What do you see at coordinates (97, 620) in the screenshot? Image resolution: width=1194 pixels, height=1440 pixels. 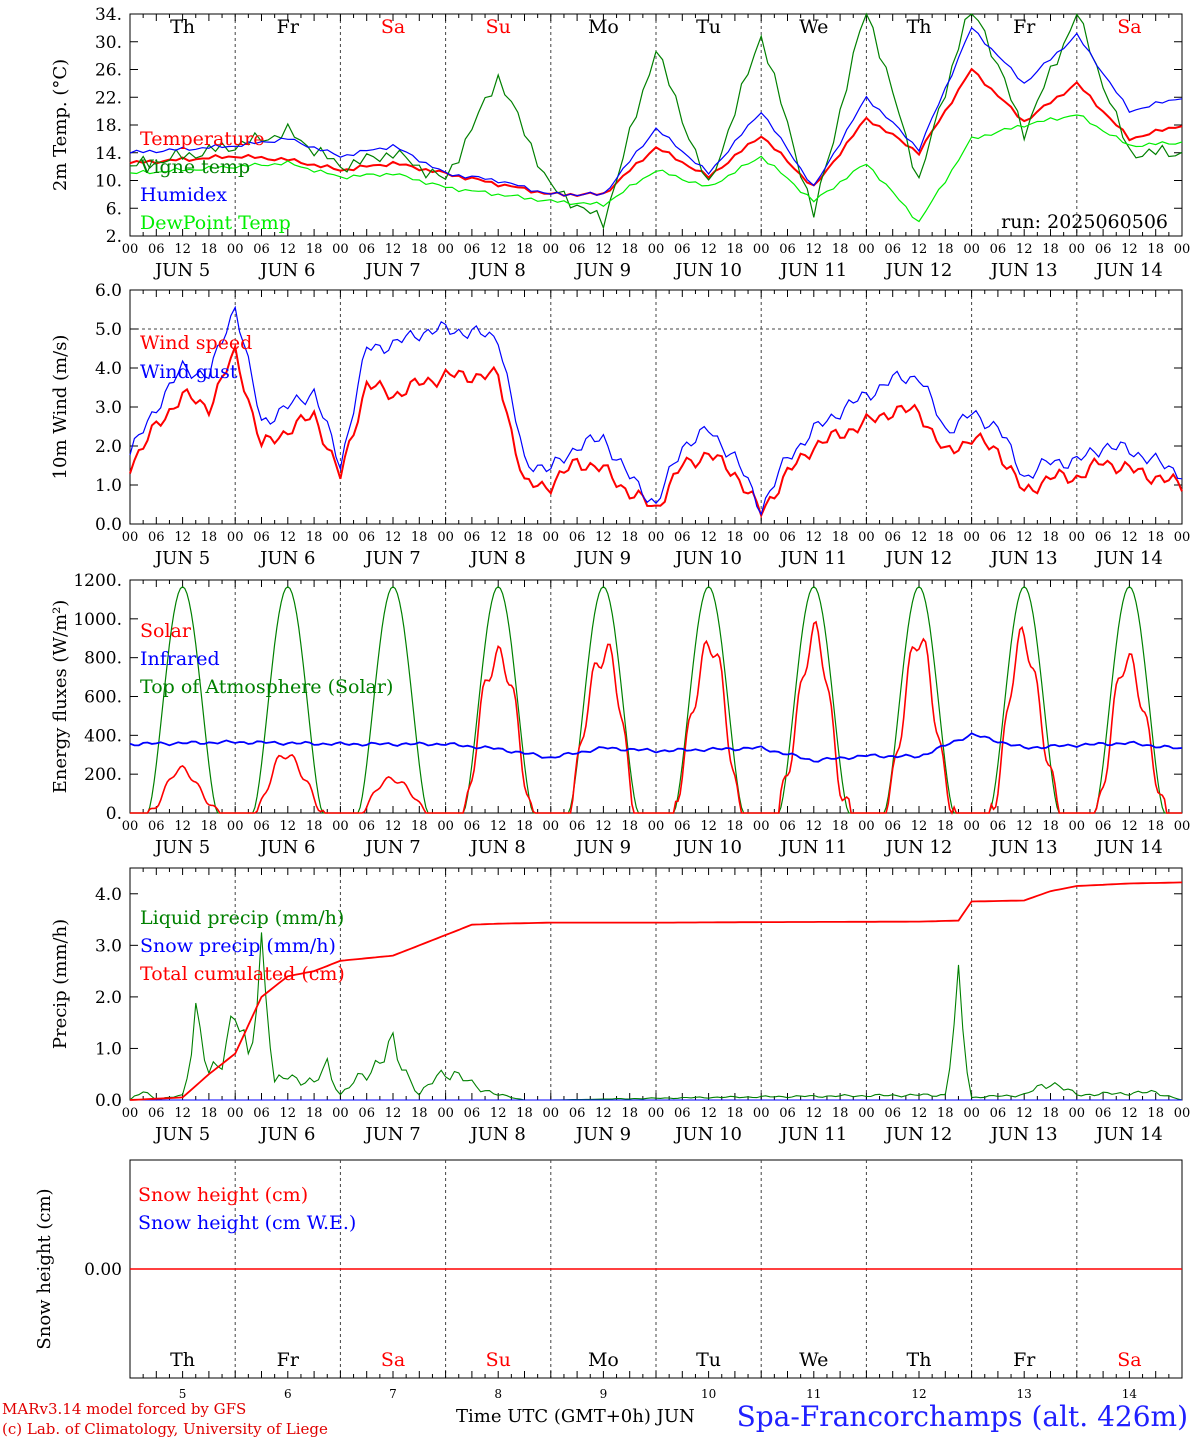 I see `y-tick-label: 1000.` at bounding box center [97, 620].